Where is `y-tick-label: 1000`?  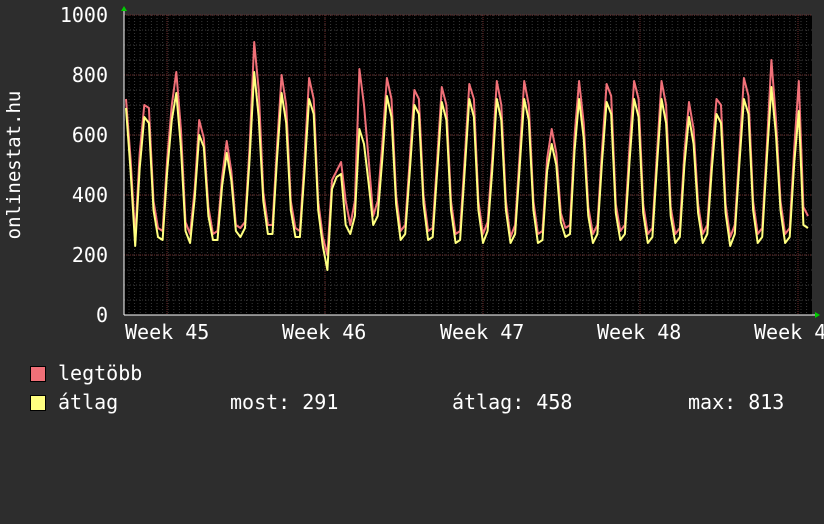
y-tick-label: 1000 is located at coordinates (84, 15).